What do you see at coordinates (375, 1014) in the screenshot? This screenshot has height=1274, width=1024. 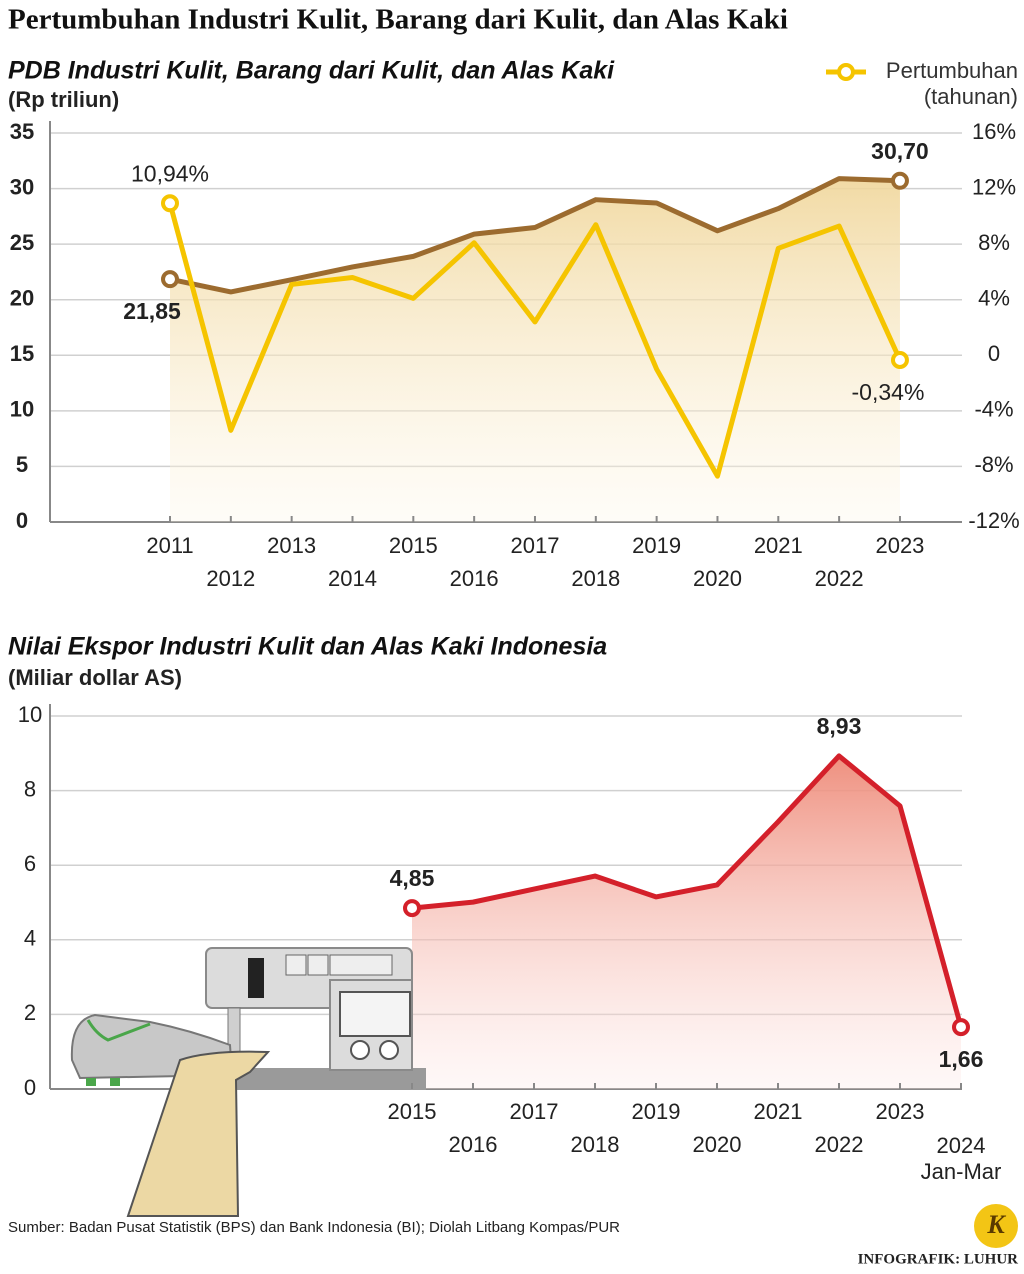 I see `machine-screen` at bounding box center [375, 1014].